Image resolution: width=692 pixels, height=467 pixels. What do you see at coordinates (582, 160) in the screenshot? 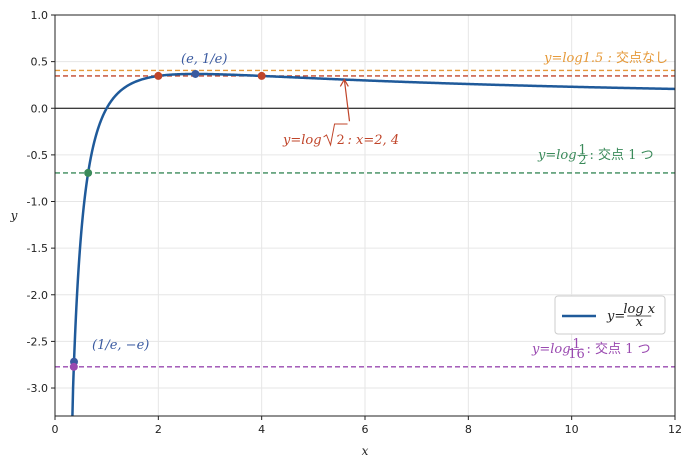
I see `annotation-log-half-denominator: 2` at bounding box center [582, 160].